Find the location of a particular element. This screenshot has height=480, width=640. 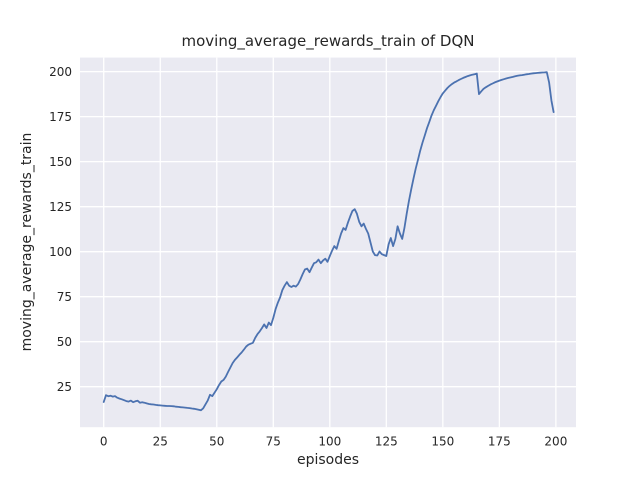

x-tick-label: 125 is located at coordinates (386, 442).